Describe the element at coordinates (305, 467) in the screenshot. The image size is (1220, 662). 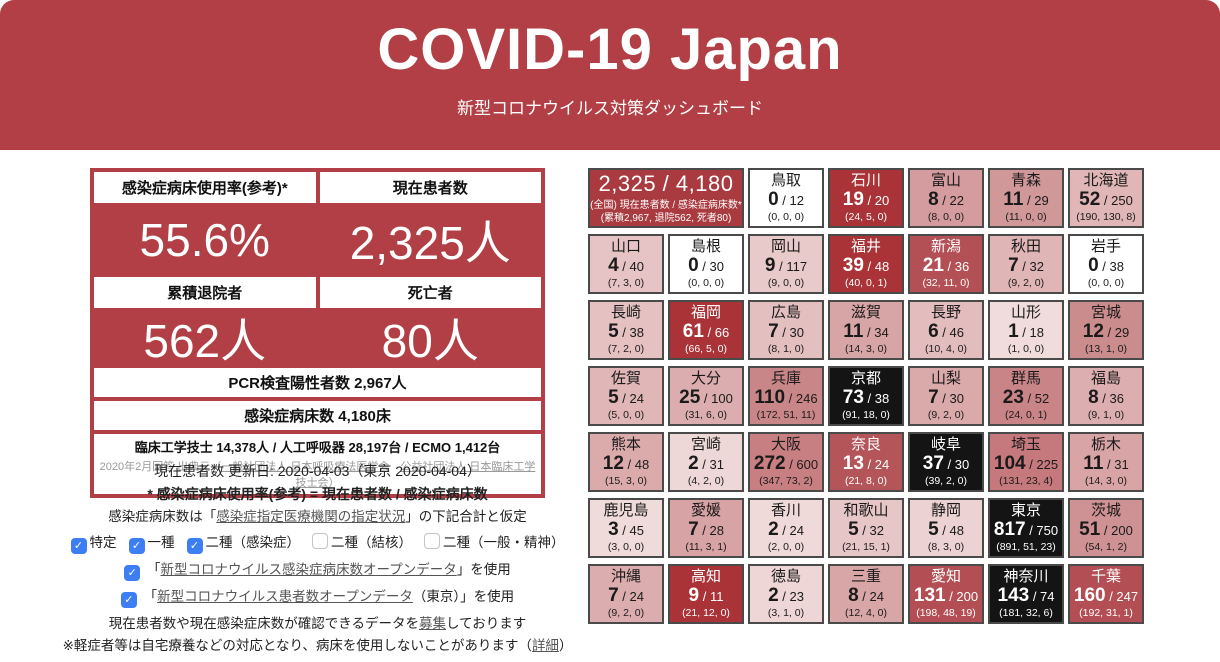
I see `source-link-respiratory-society: 一般社団法人 日本呼吸療法医学会` at that location.